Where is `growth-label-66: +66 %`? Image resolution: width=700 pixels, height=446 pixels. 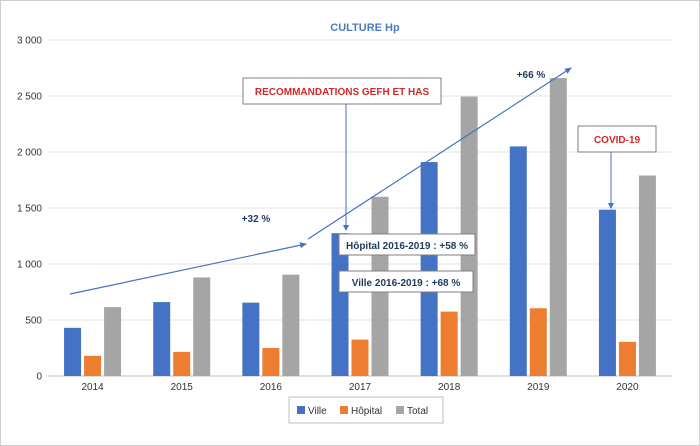 growth-label-66: +66 % is located at coordinates (531, 75).